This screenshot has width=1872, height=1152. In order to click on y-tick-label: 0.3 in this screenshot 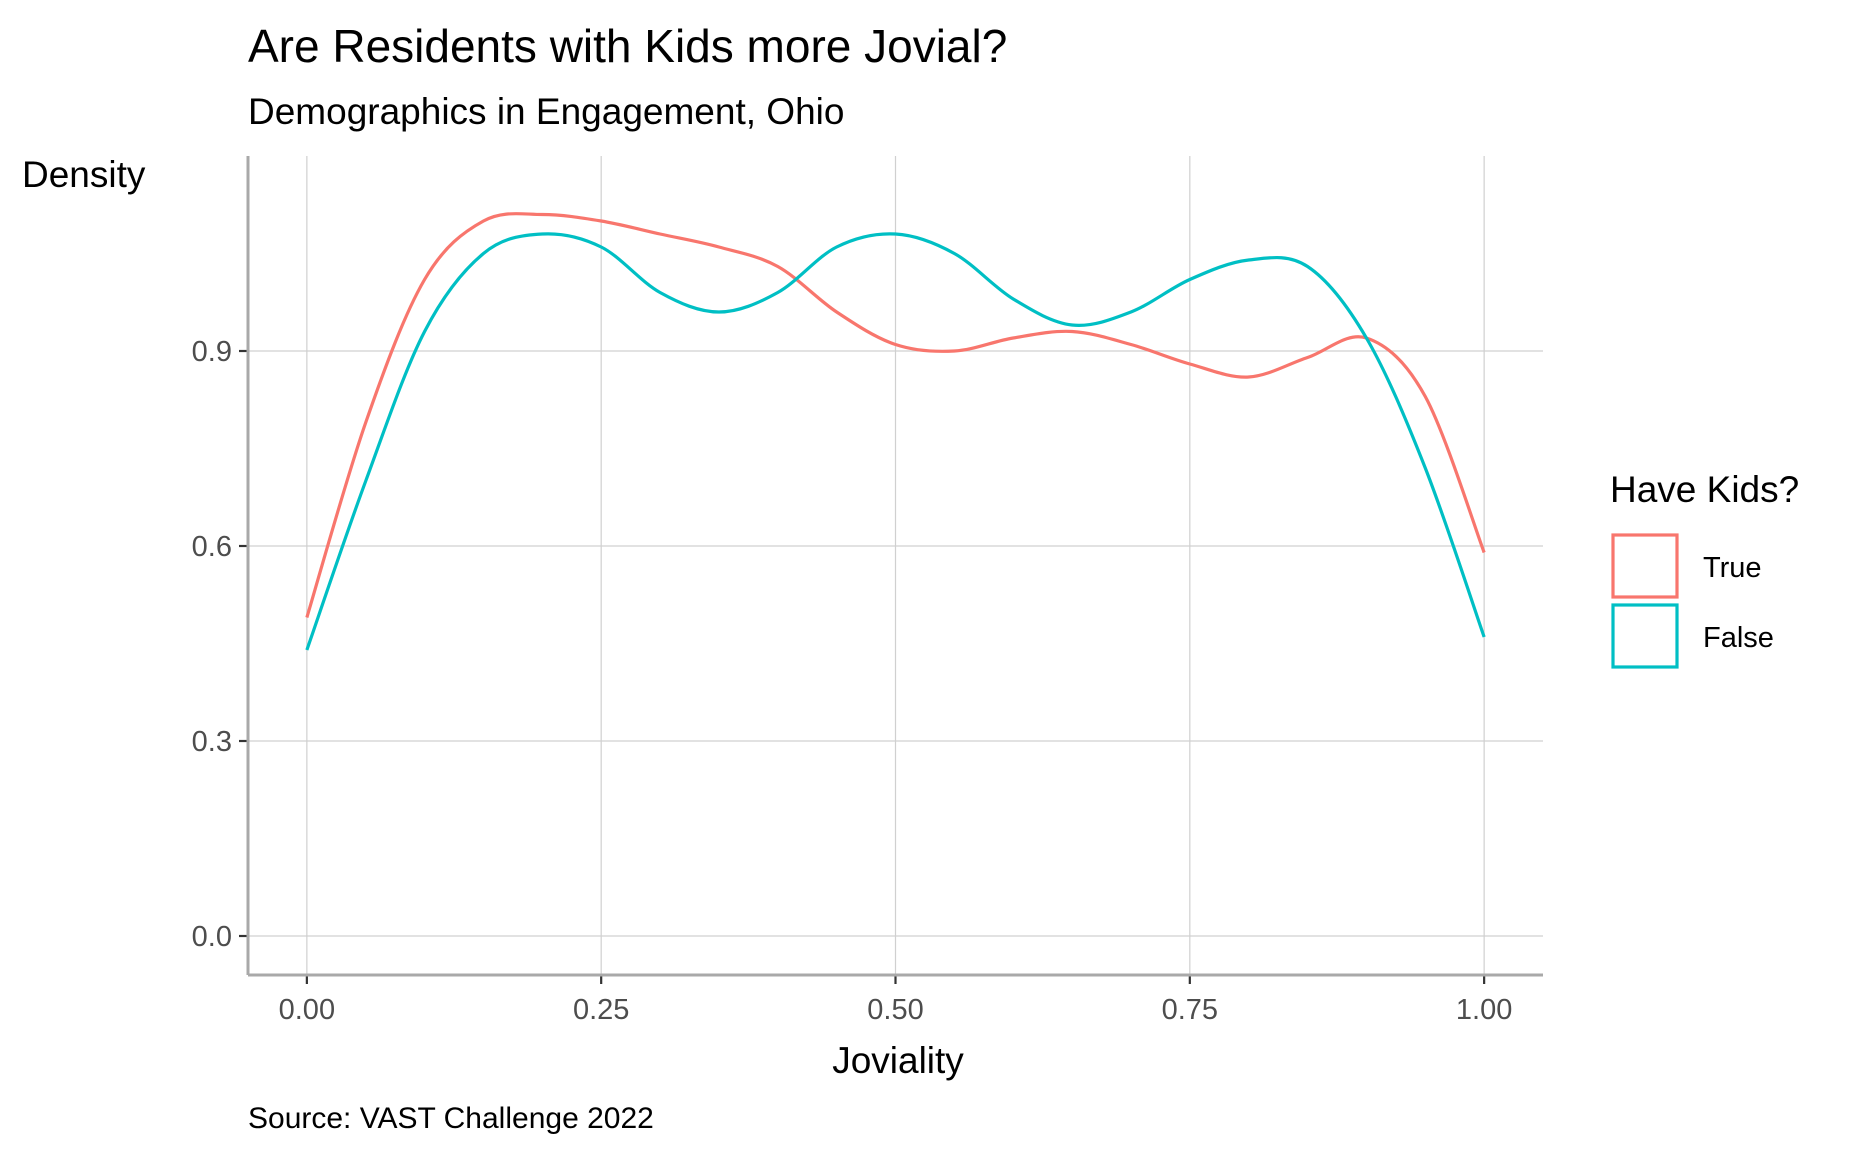, I will do `click(212, 742)`.